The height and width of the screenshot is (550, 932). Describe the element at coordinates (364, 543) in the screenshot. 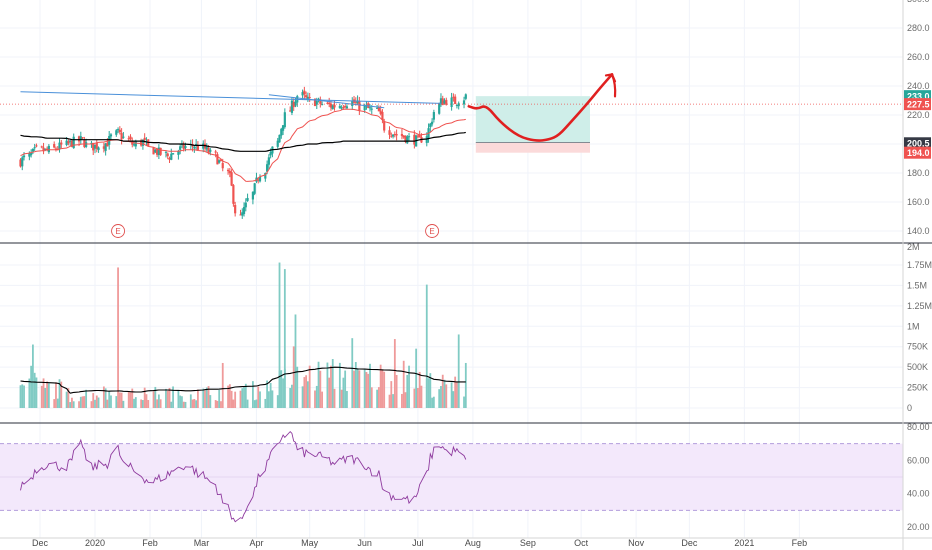

I see `x-tick-label: Jun` at that location.